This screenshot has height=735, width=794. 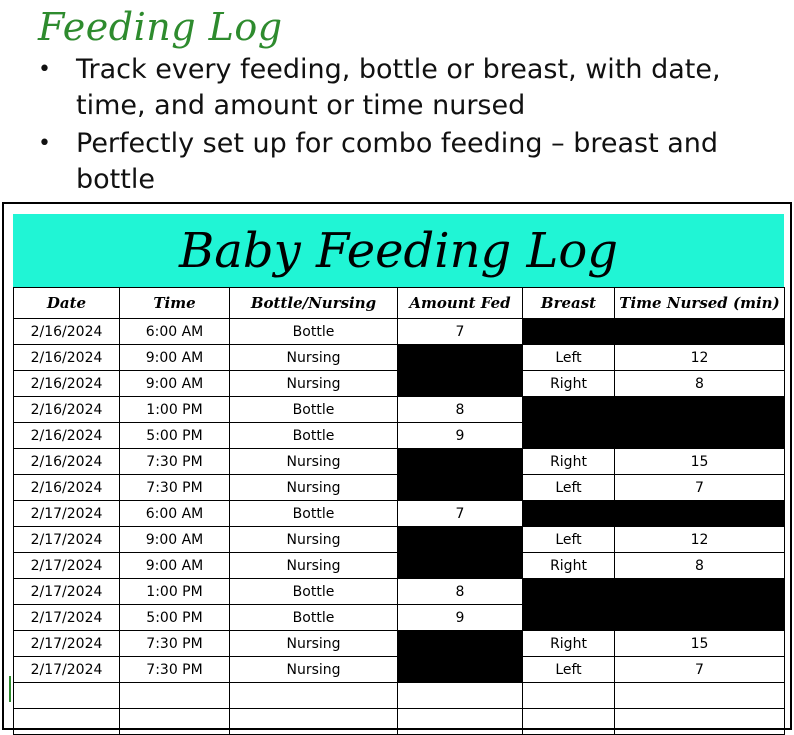 I want to click on column-header-date: Date, so click(x=66, y=303).